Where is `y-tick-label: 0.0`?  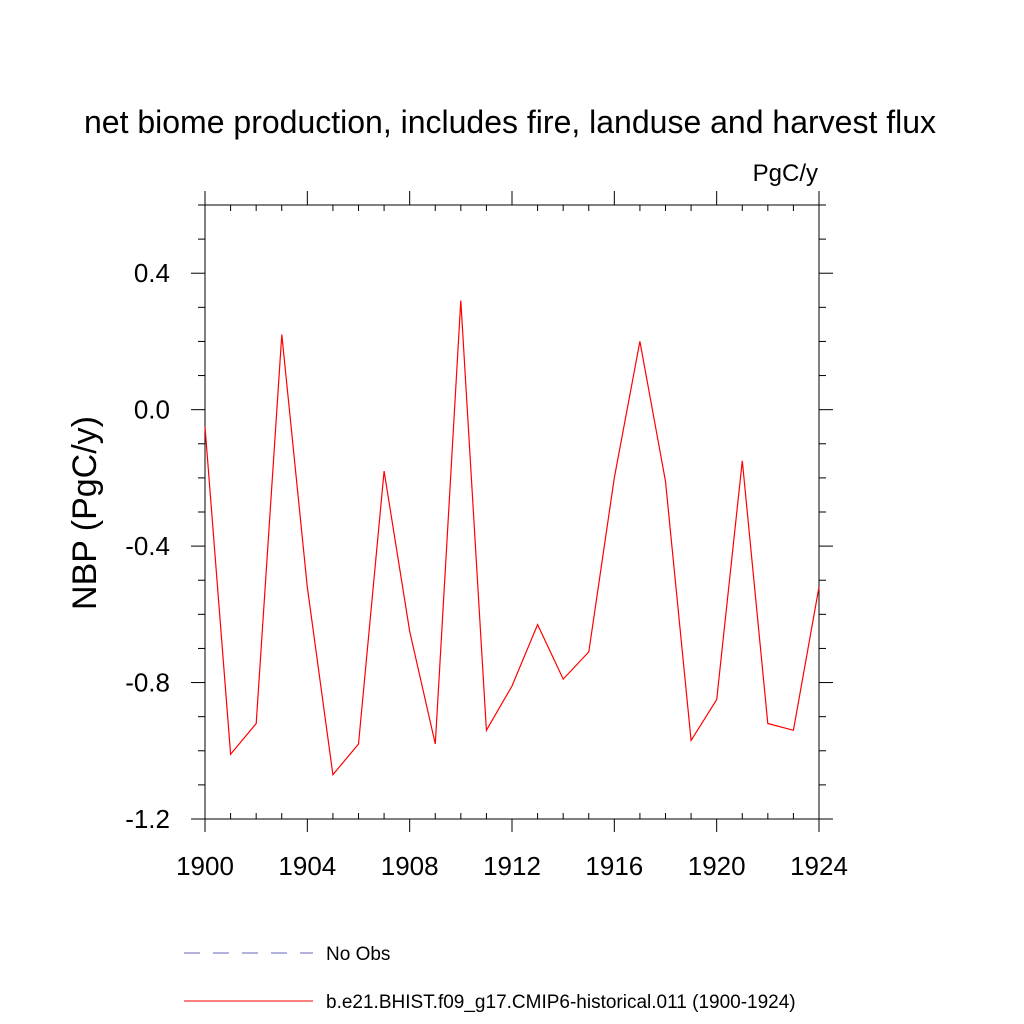
y-tick-label: 0.0 is located at coordinates (152, 410).